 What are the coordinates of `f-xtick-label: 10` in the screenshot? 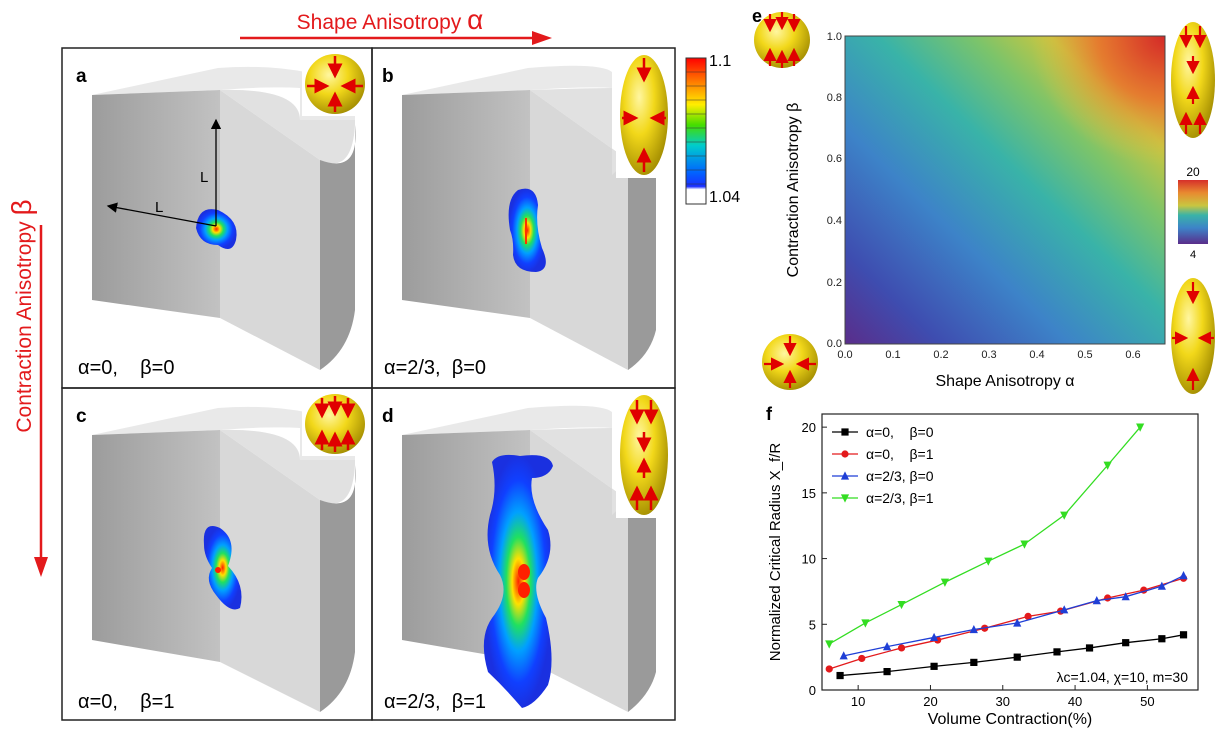 It's located at (858, 701).